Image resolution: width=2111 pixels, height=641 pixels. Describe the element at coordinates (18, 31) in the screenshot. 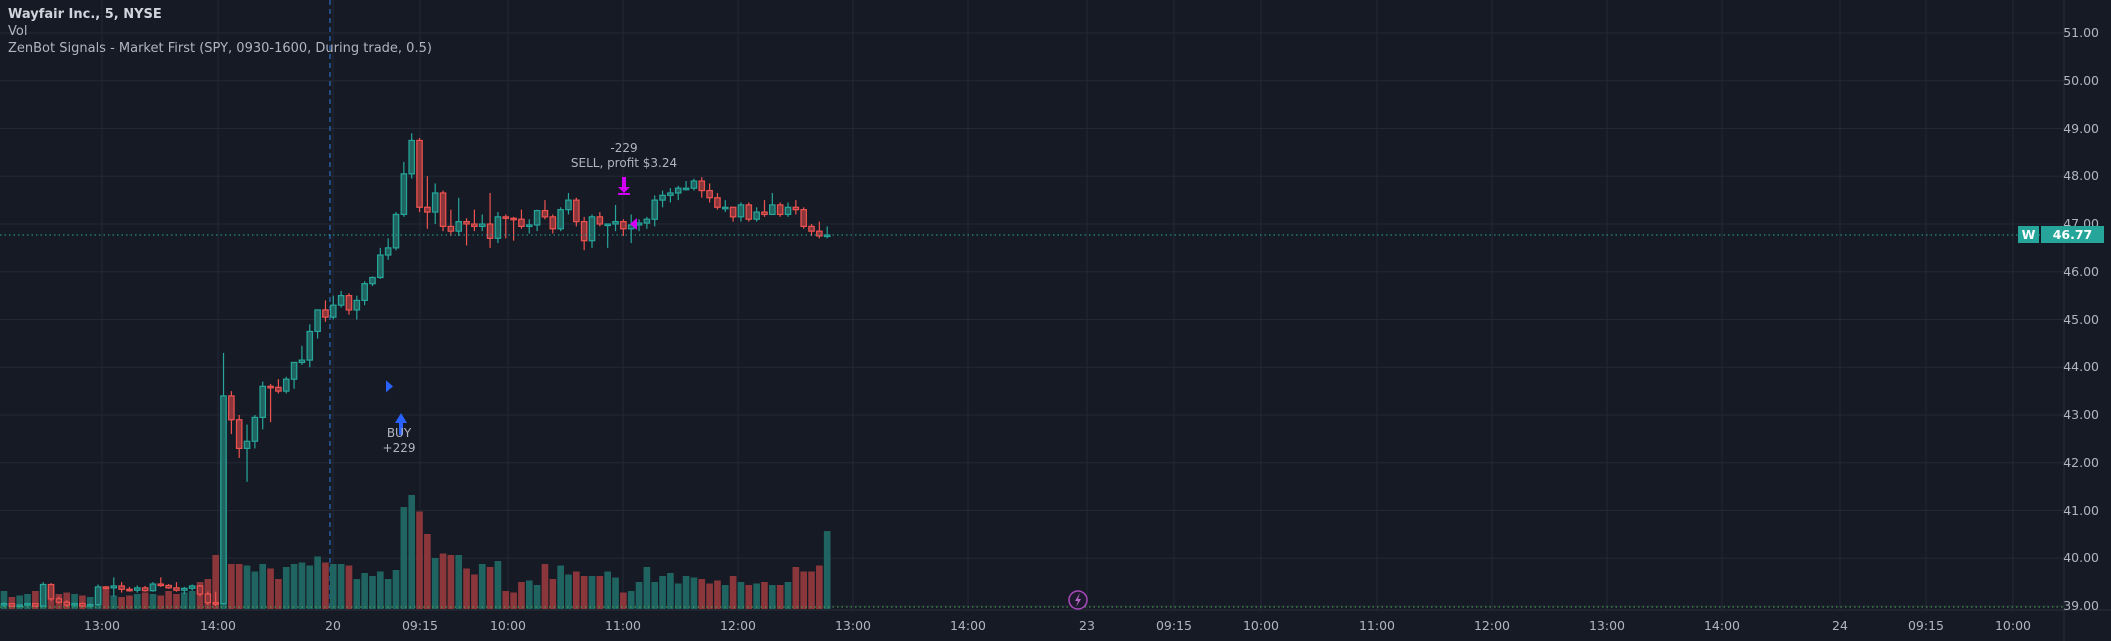

I see `volume-indicator-label: Vol` at that location.